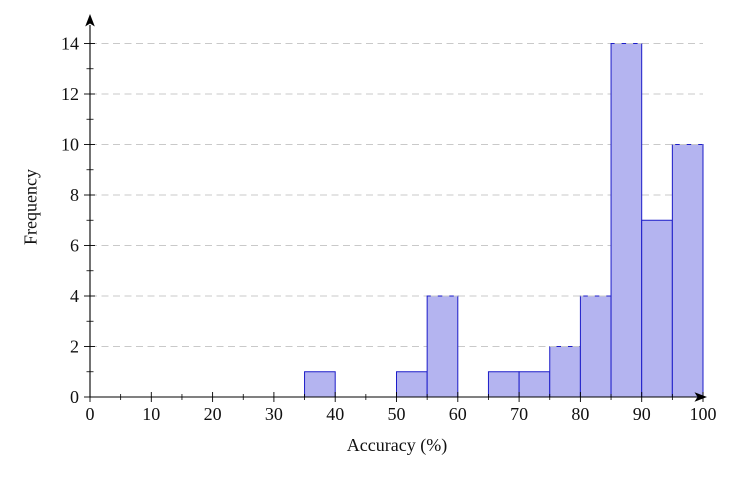 Image resolution: width=745 pixels, height=482 pixels. What do you see at coordinates (74, 246) in the screenshot?
I see `y-tick-label: 6` at bounding box center [74, 246].